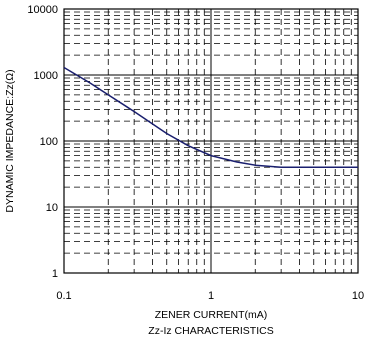  What do you see at coordinates (358, 296) in the screenshot?
I see `x-tick-label: 10` at bounding box center [358, 296].